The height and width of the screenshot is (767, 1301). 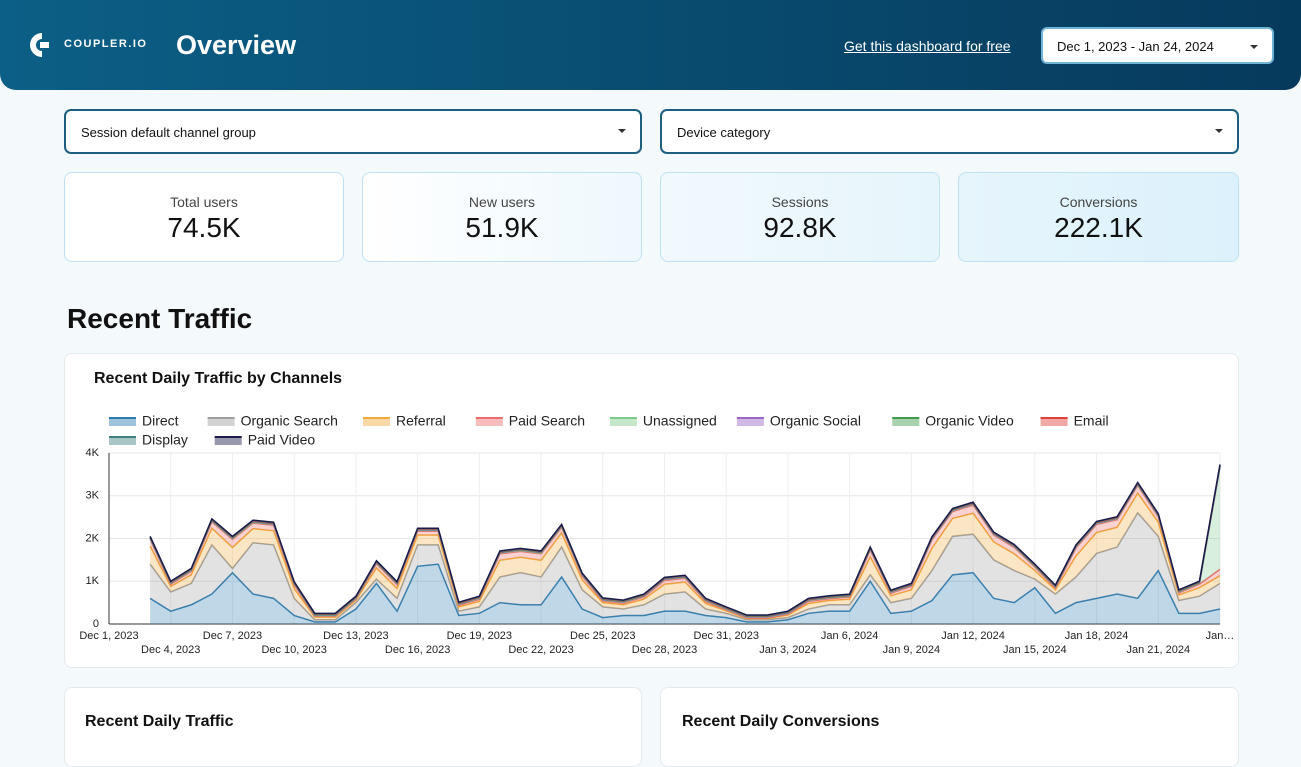 I want to click on kpi-value: 92.8K, so click(x=800, y=227).